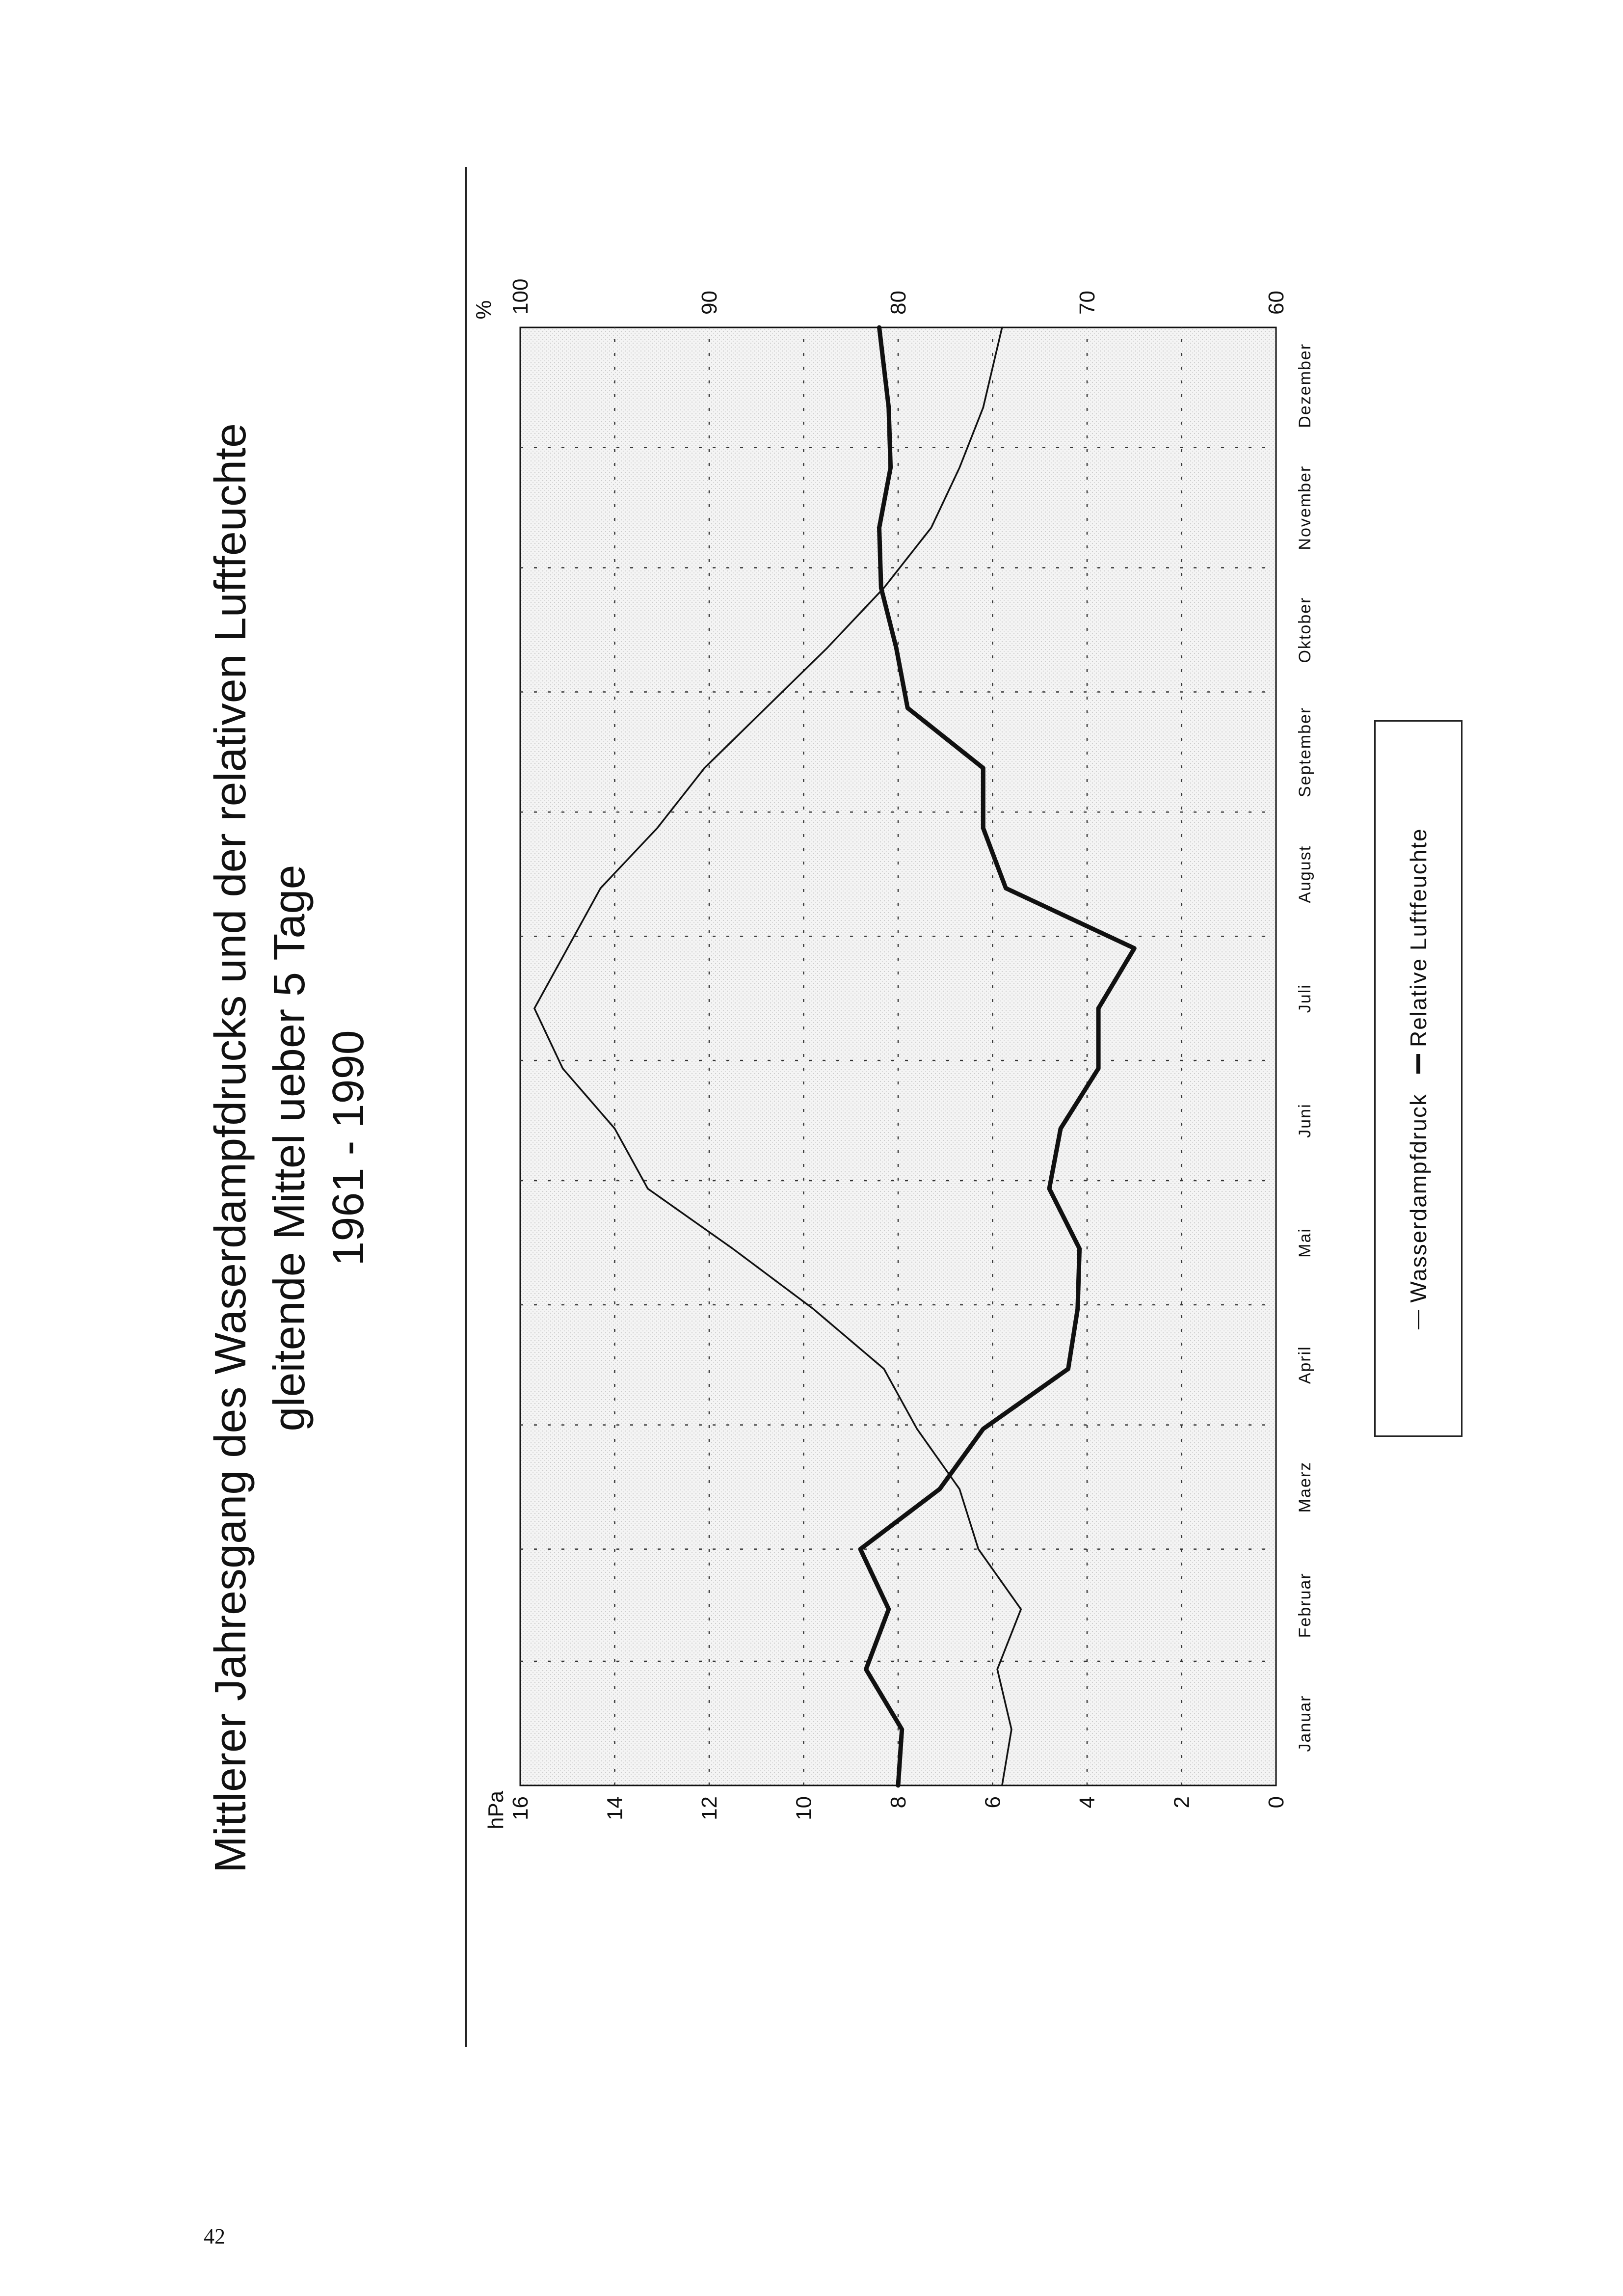  What do you see at coordinates (1305, 385) in the screenshot?
I see `x-tick-label-month: Dezember` at bounding box center [1305, 385].